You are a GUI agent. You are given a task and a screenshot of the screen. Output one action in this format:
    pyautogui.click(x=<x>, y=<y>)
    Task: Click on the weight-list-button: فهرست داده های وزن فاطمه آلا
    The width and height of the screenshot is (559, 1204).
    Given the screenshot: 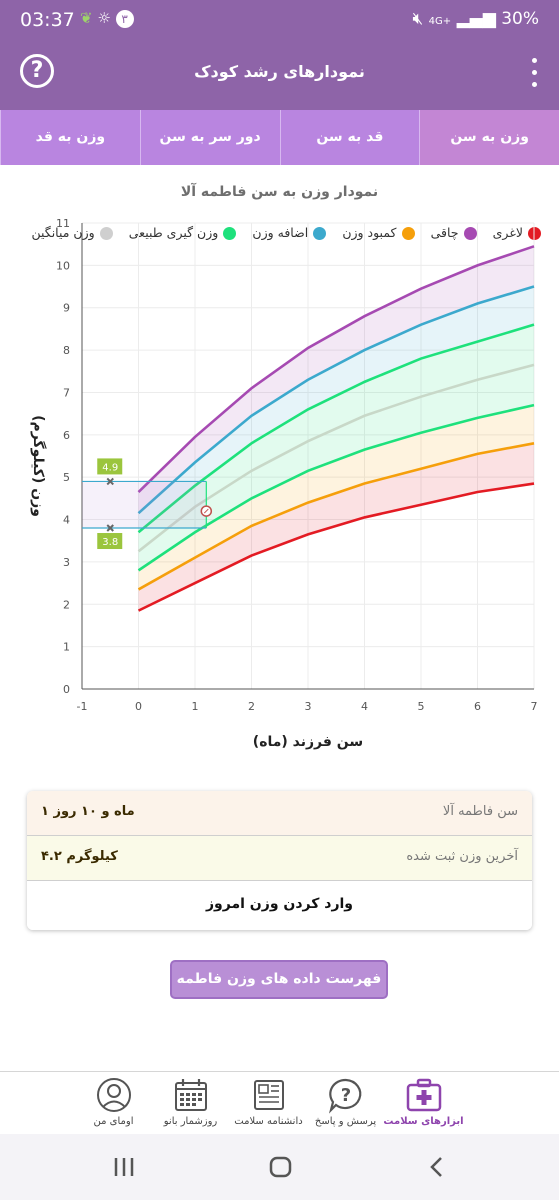 What is the action you would take?
    pyautogui.click(x=279, y=991)
    